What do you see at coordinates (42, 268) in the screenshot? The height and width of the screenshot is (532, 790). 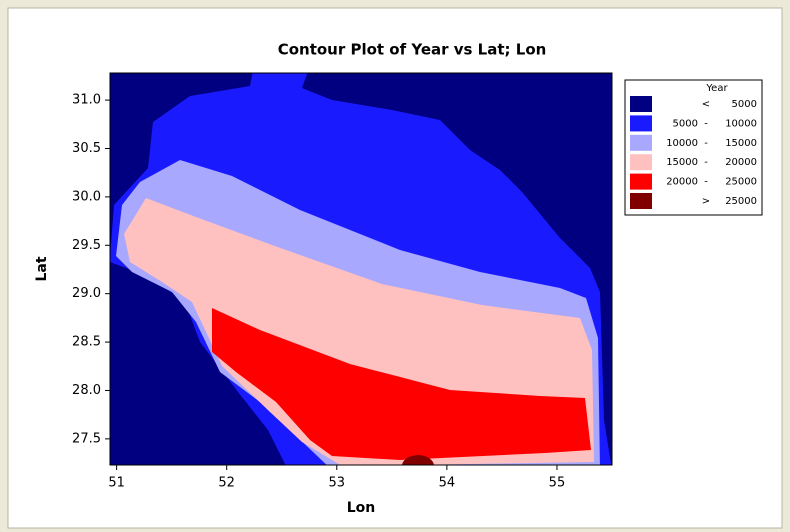 I see `y-axis-label: Lat` at bounding box center [42, 268].